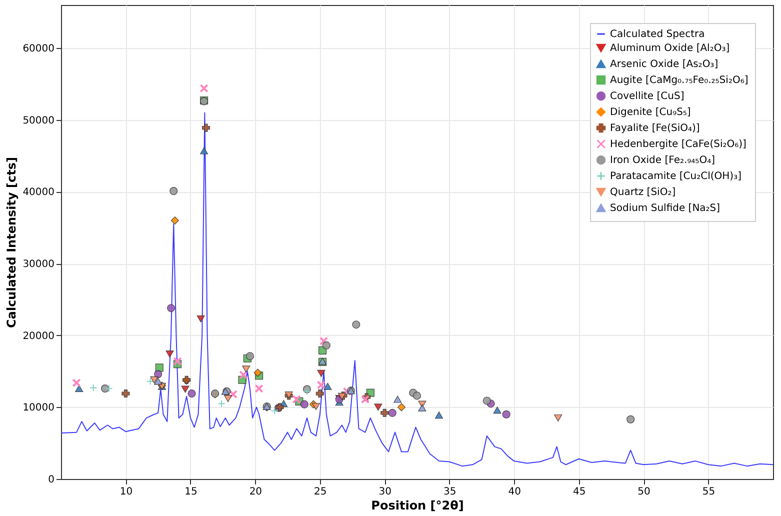 This screenshot has width=781, height=516. What do you see at coordinates (38, 192) in the screenshot?
I see `y-tick-label: 40000` at bounding box center [38, 192].